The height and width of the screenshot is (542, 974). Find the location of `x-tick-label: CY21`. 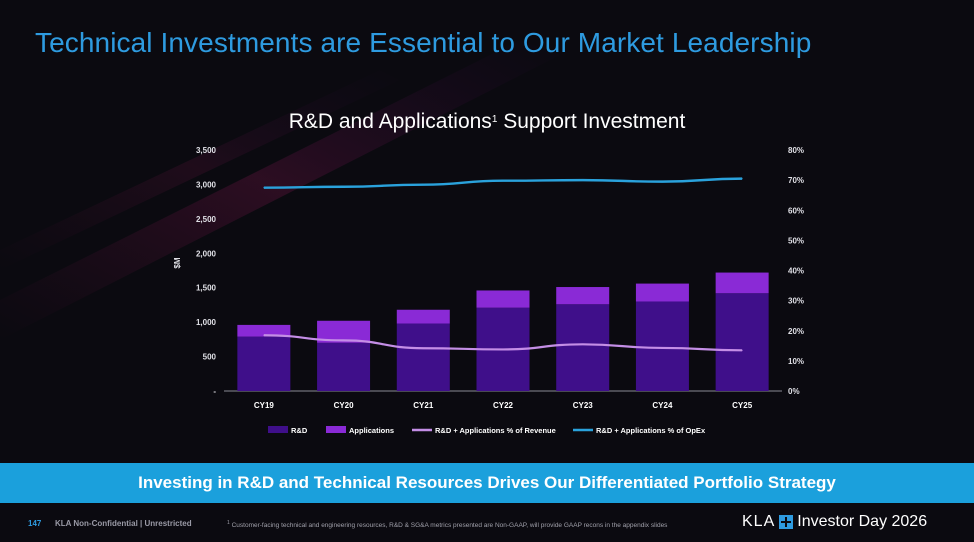

x-tick-label: CY21 is located at coordinates (423, 405).